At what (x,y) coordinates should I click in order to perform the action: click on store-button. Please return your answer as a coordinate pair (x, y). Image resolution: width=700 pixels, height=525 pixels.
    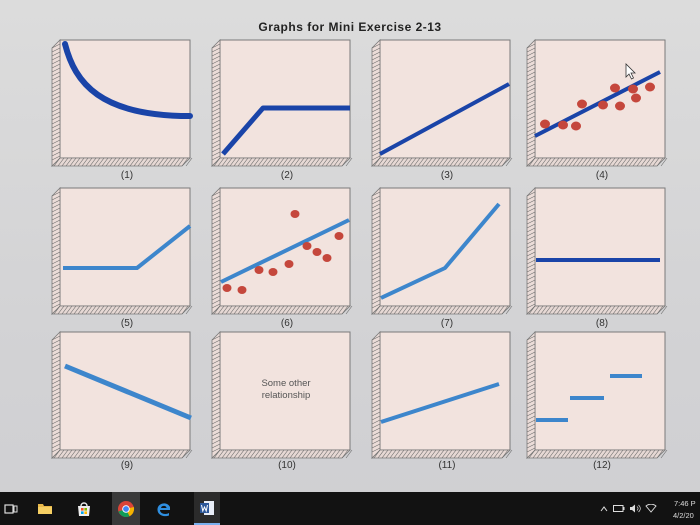
    Looking at the image, I should click on (84, 508).